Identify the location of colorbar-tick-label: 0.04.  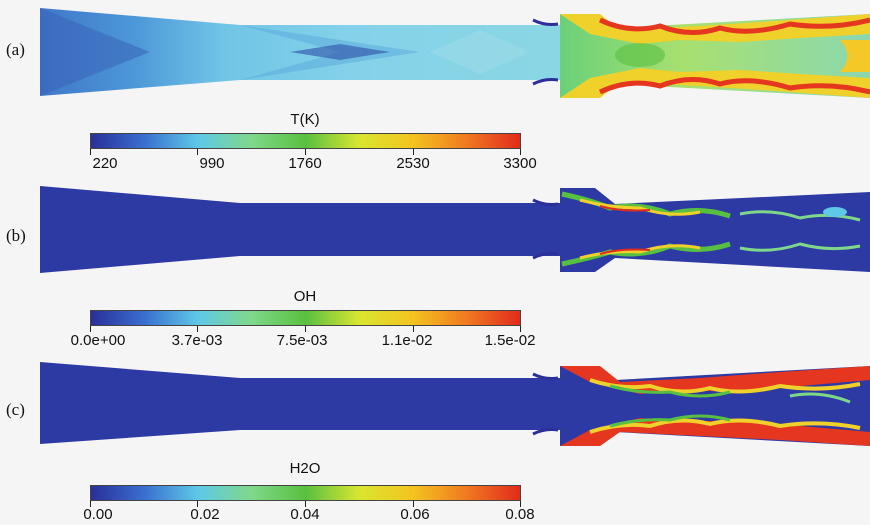
(305, 514).